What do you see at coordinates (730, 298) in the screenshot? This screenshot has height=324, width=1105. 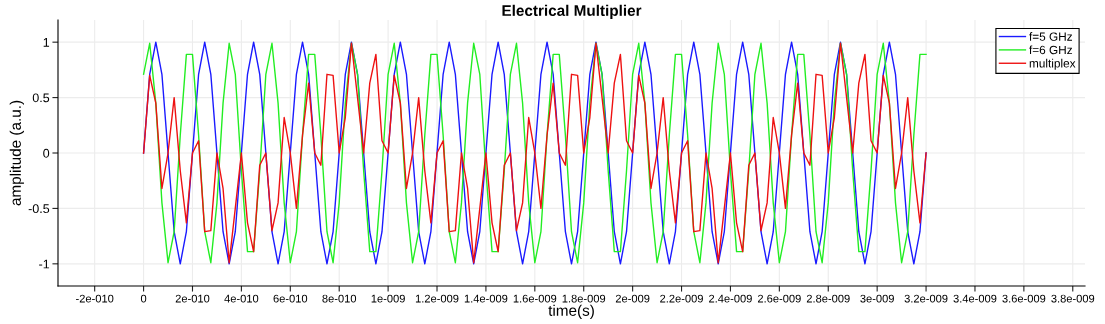 I see `x-tick-label: 2.4e-009` at bounding box center [730, 298].